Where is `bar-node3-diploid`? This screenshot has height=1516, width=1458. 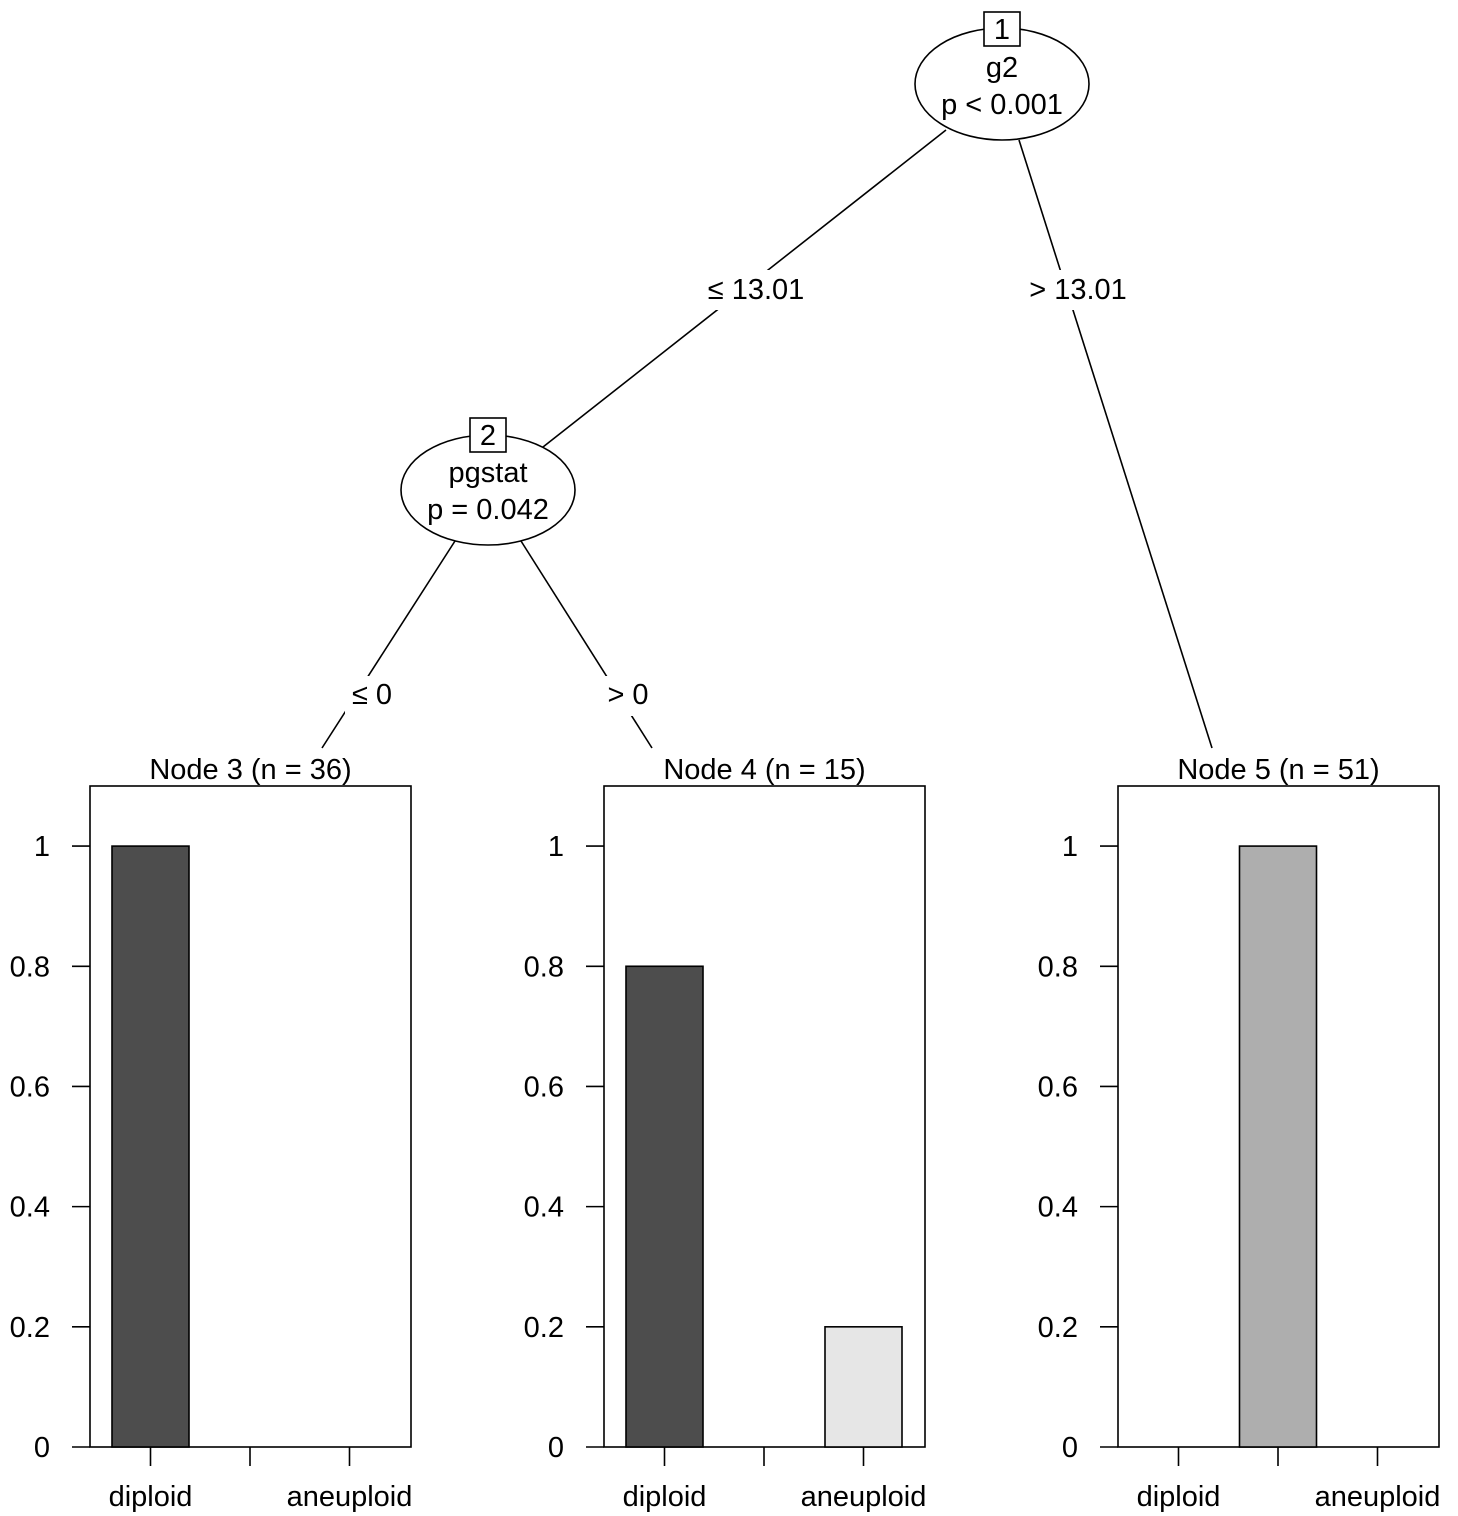
bar-node3-diploid is located at coordinates (150, 1146).